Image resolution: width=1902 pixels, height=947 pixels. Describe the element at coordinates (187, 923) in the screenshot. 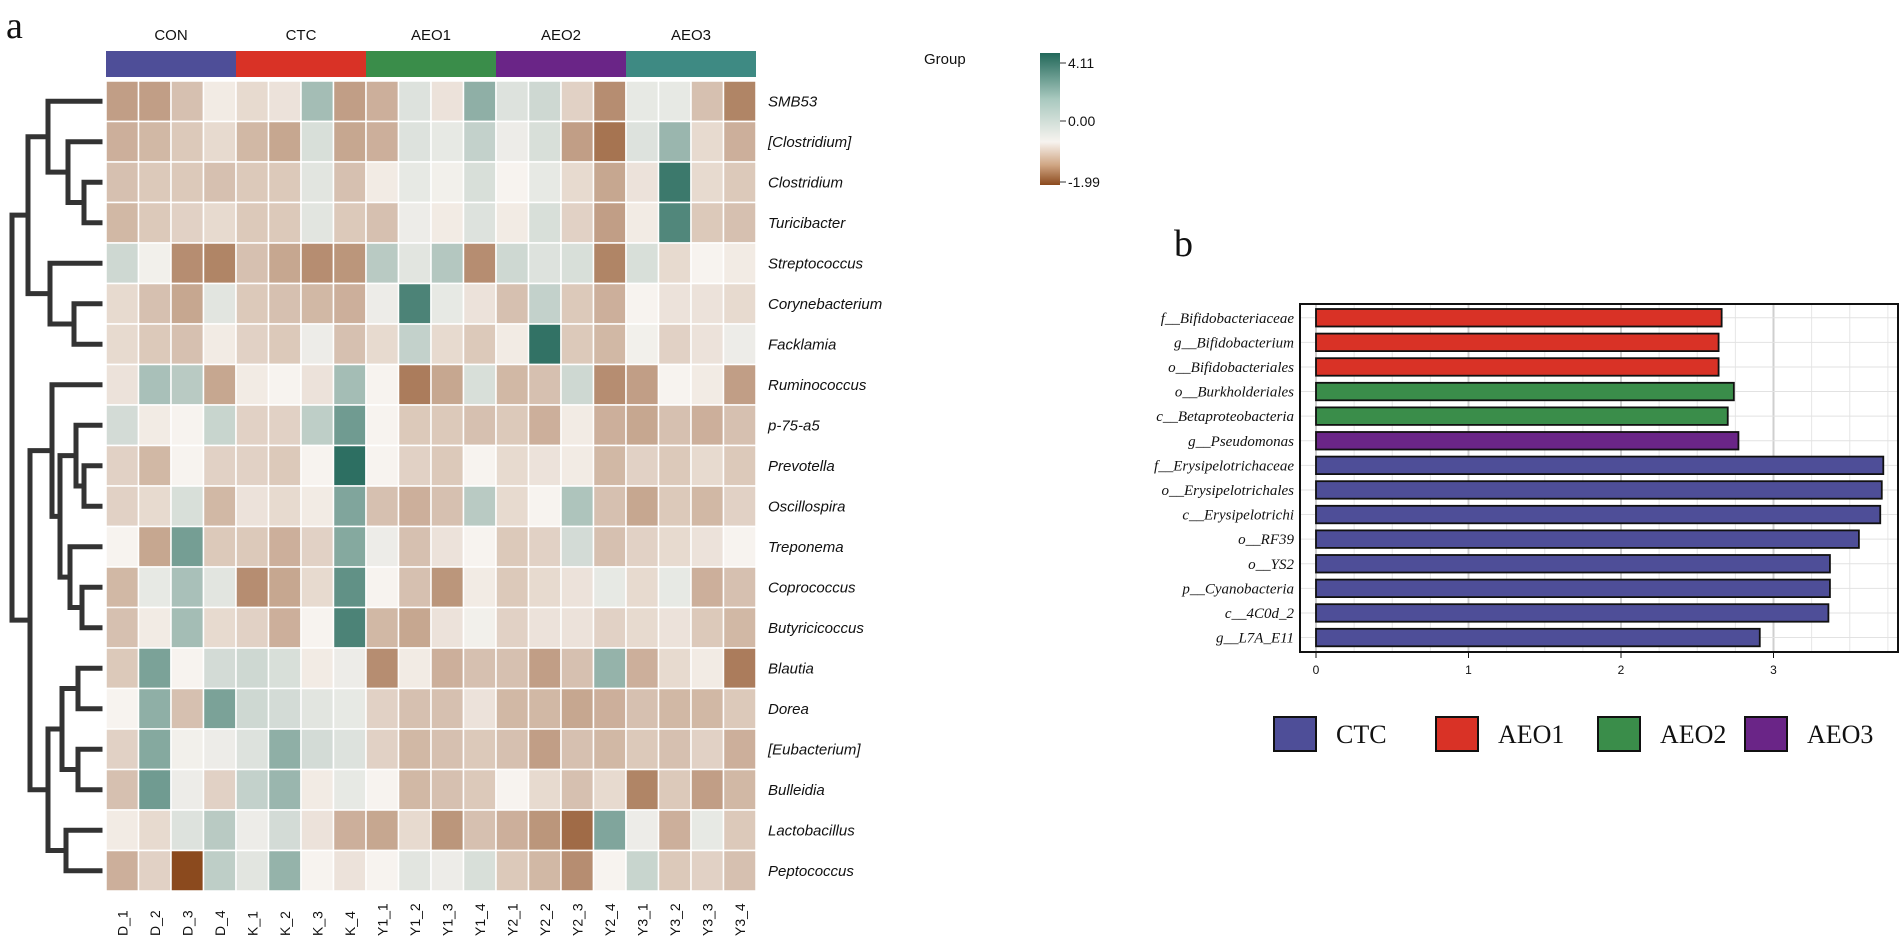

I see `column-label: D_3` at that location.